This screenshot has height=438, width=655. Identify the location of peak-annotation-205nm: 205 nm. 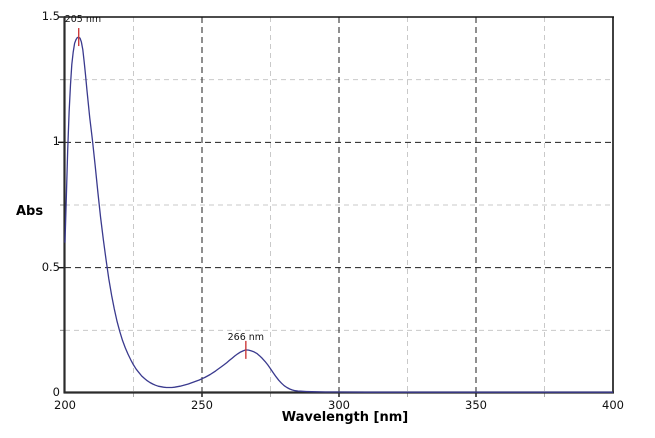
(83, 20).